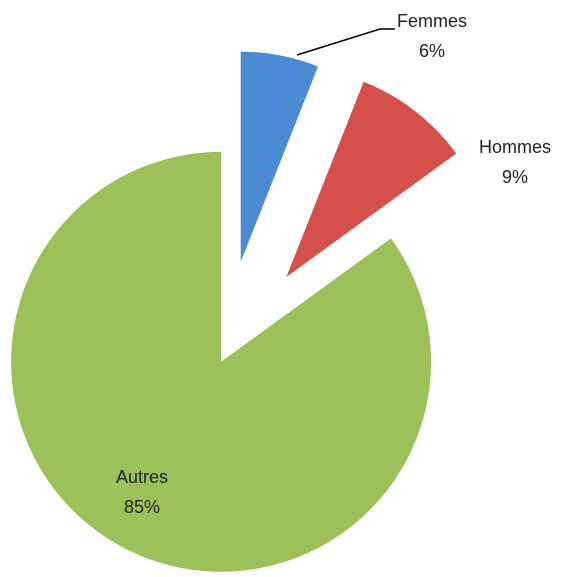 Image resolution: width=571 pixels, height=577 pixels. What do you see at coordinates (345, 42) in the screenshot?
I see `leader-line` at bounding box center [345, 42].